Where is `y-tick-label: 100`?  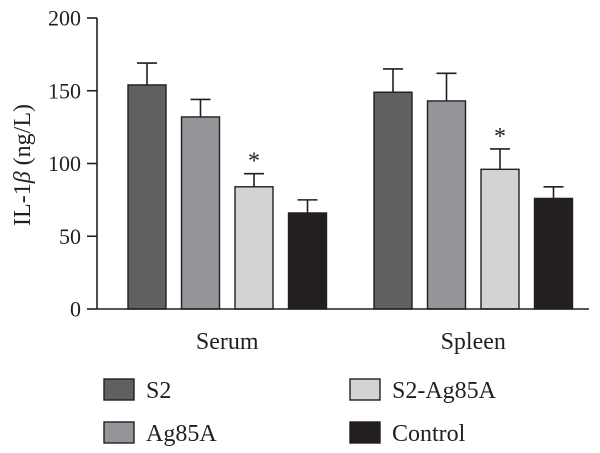 y-tick-label: 100 is located at coordinates (64, 163).